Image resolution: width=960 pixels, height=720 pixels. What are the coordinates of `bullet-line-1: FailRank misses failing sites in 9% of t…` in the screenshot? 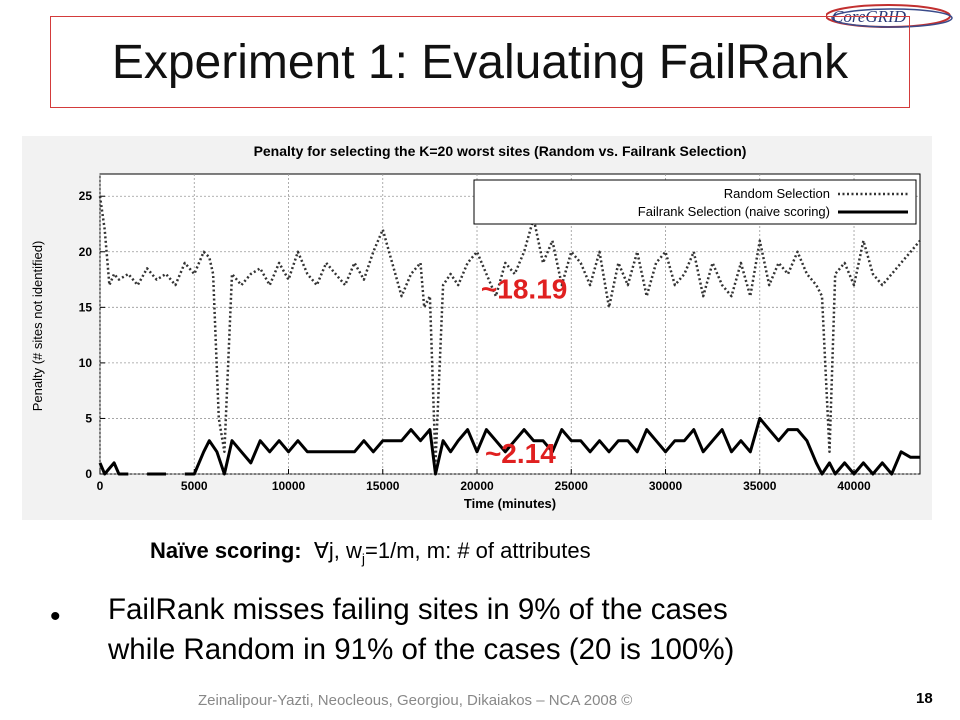 It's located at (418, 609).